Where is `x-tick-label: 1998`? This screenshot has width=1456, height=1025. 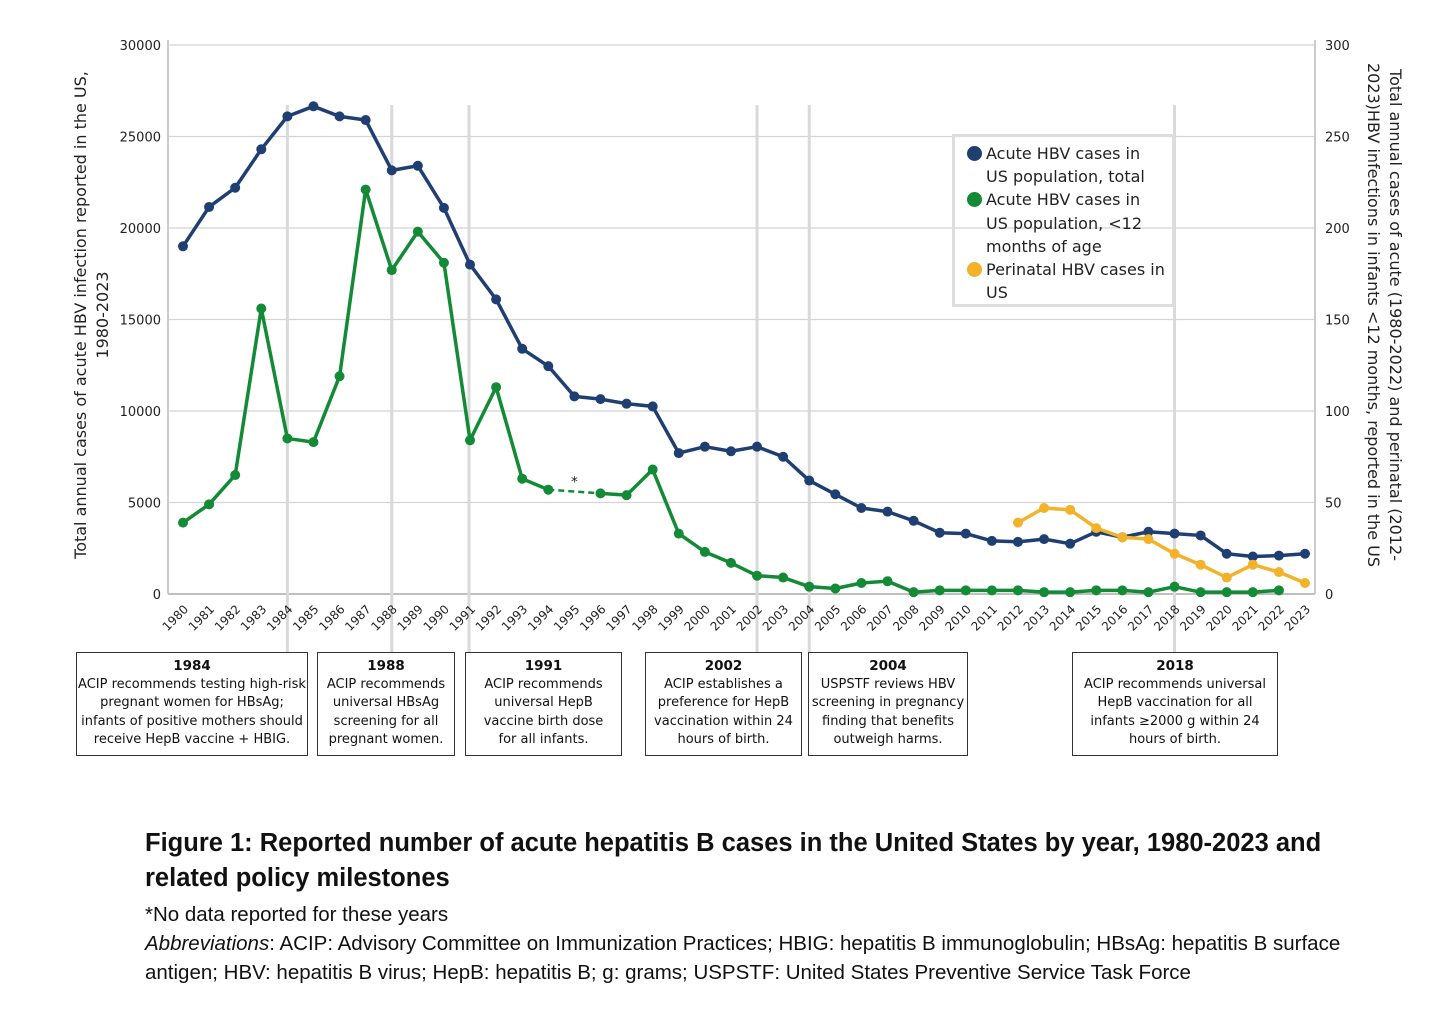 x-tick-label: 1998 is located at coordinates (644, 617).